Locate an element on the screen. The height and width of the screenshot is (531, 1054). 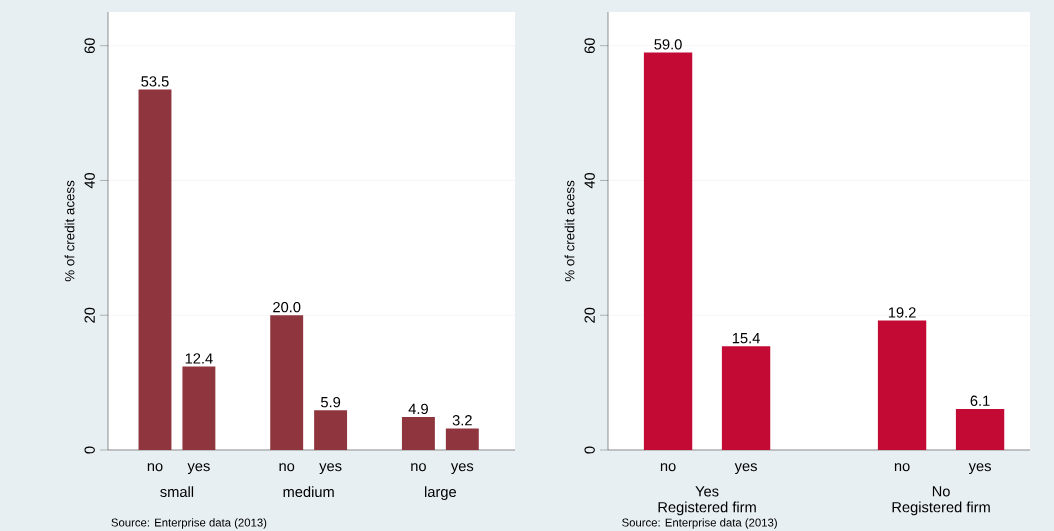
text: Yes is located at coordinates (707, 491).